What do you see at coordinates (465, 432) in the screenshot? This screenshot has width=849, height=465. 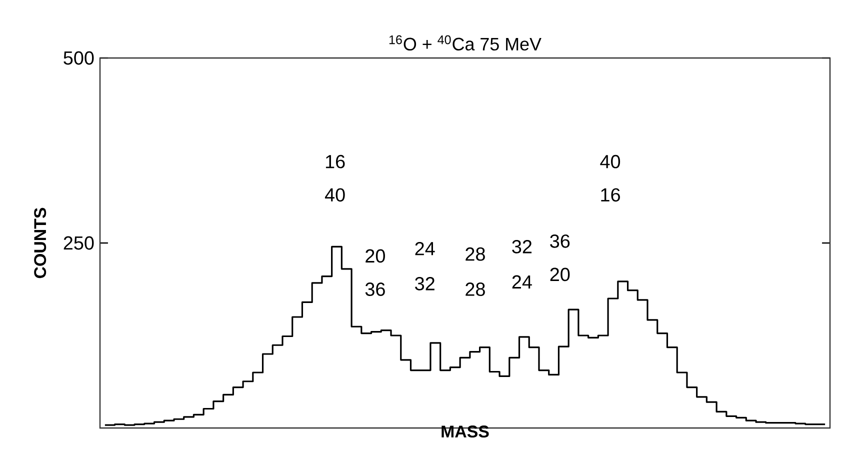 I see `x-axis-title: MASS` at bounding box center [465, 432].